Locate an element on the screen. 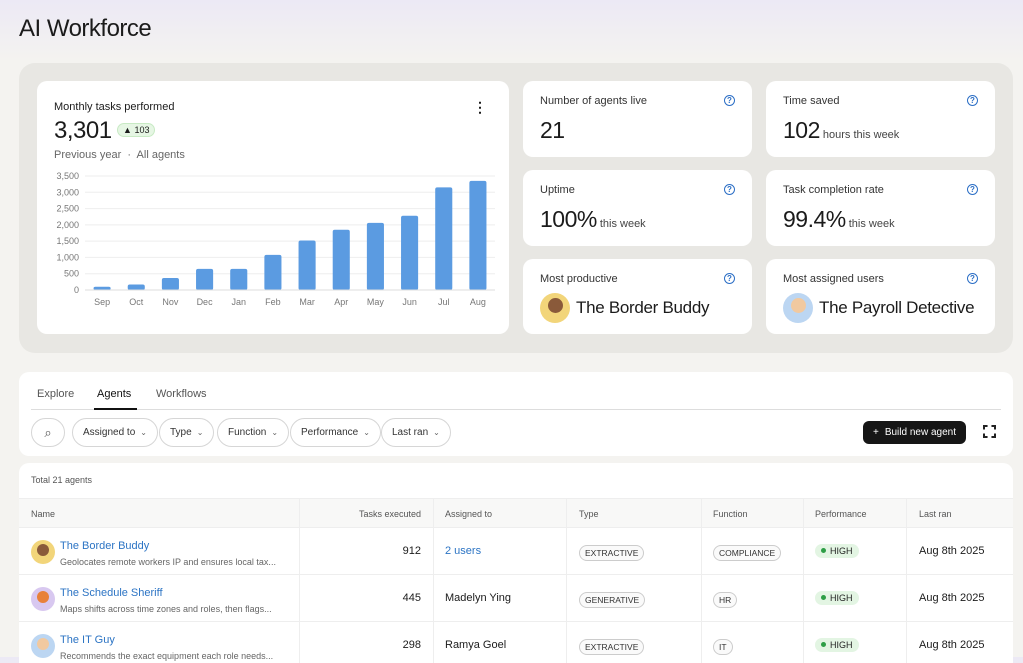  filter-assigned-to: Assigned to ⌄ is located at coordinates (115, 432).